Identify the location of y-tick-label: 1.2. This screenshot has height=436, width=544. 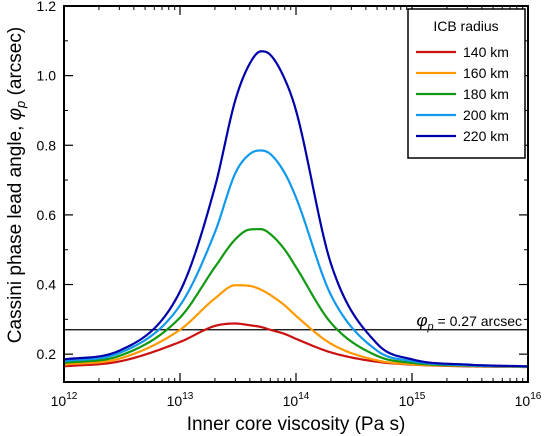
(47, 7).